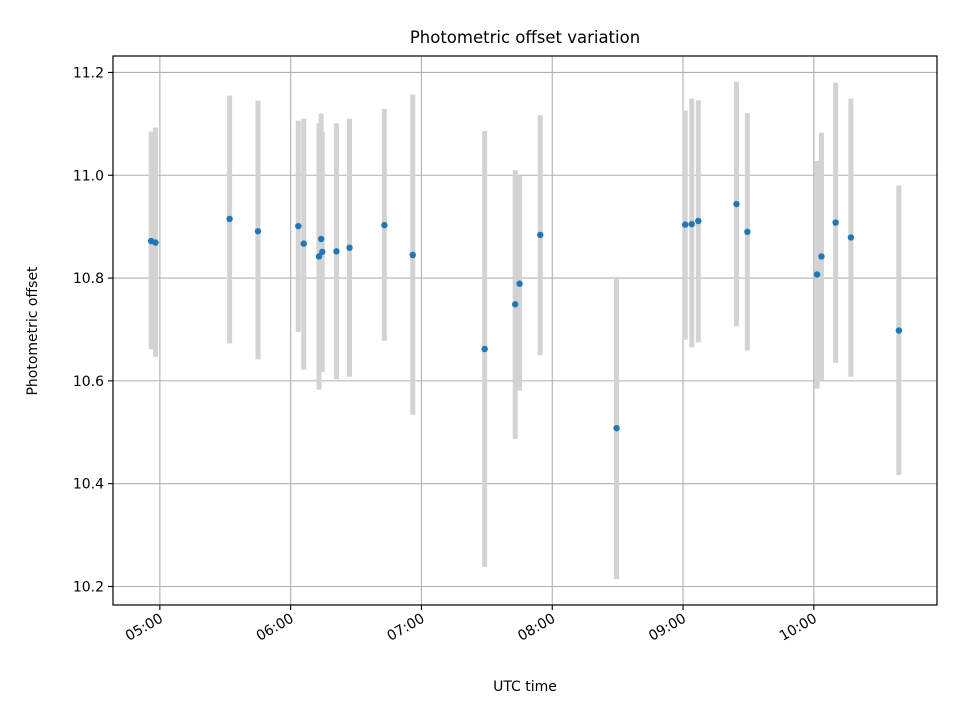  Describe the element at coordinates (88, 279) in the screenshot. I see `y-tick-label: 10.8` at that location.